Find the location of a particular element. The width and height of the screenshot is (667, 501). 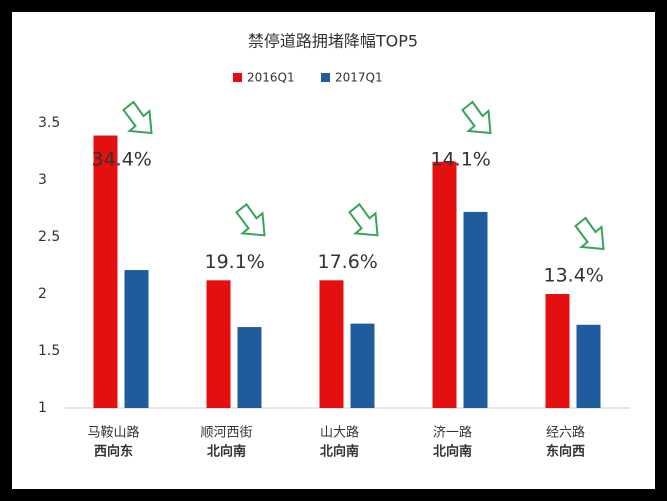

y-tick-label: 1 is located at coordinates (42, 408).